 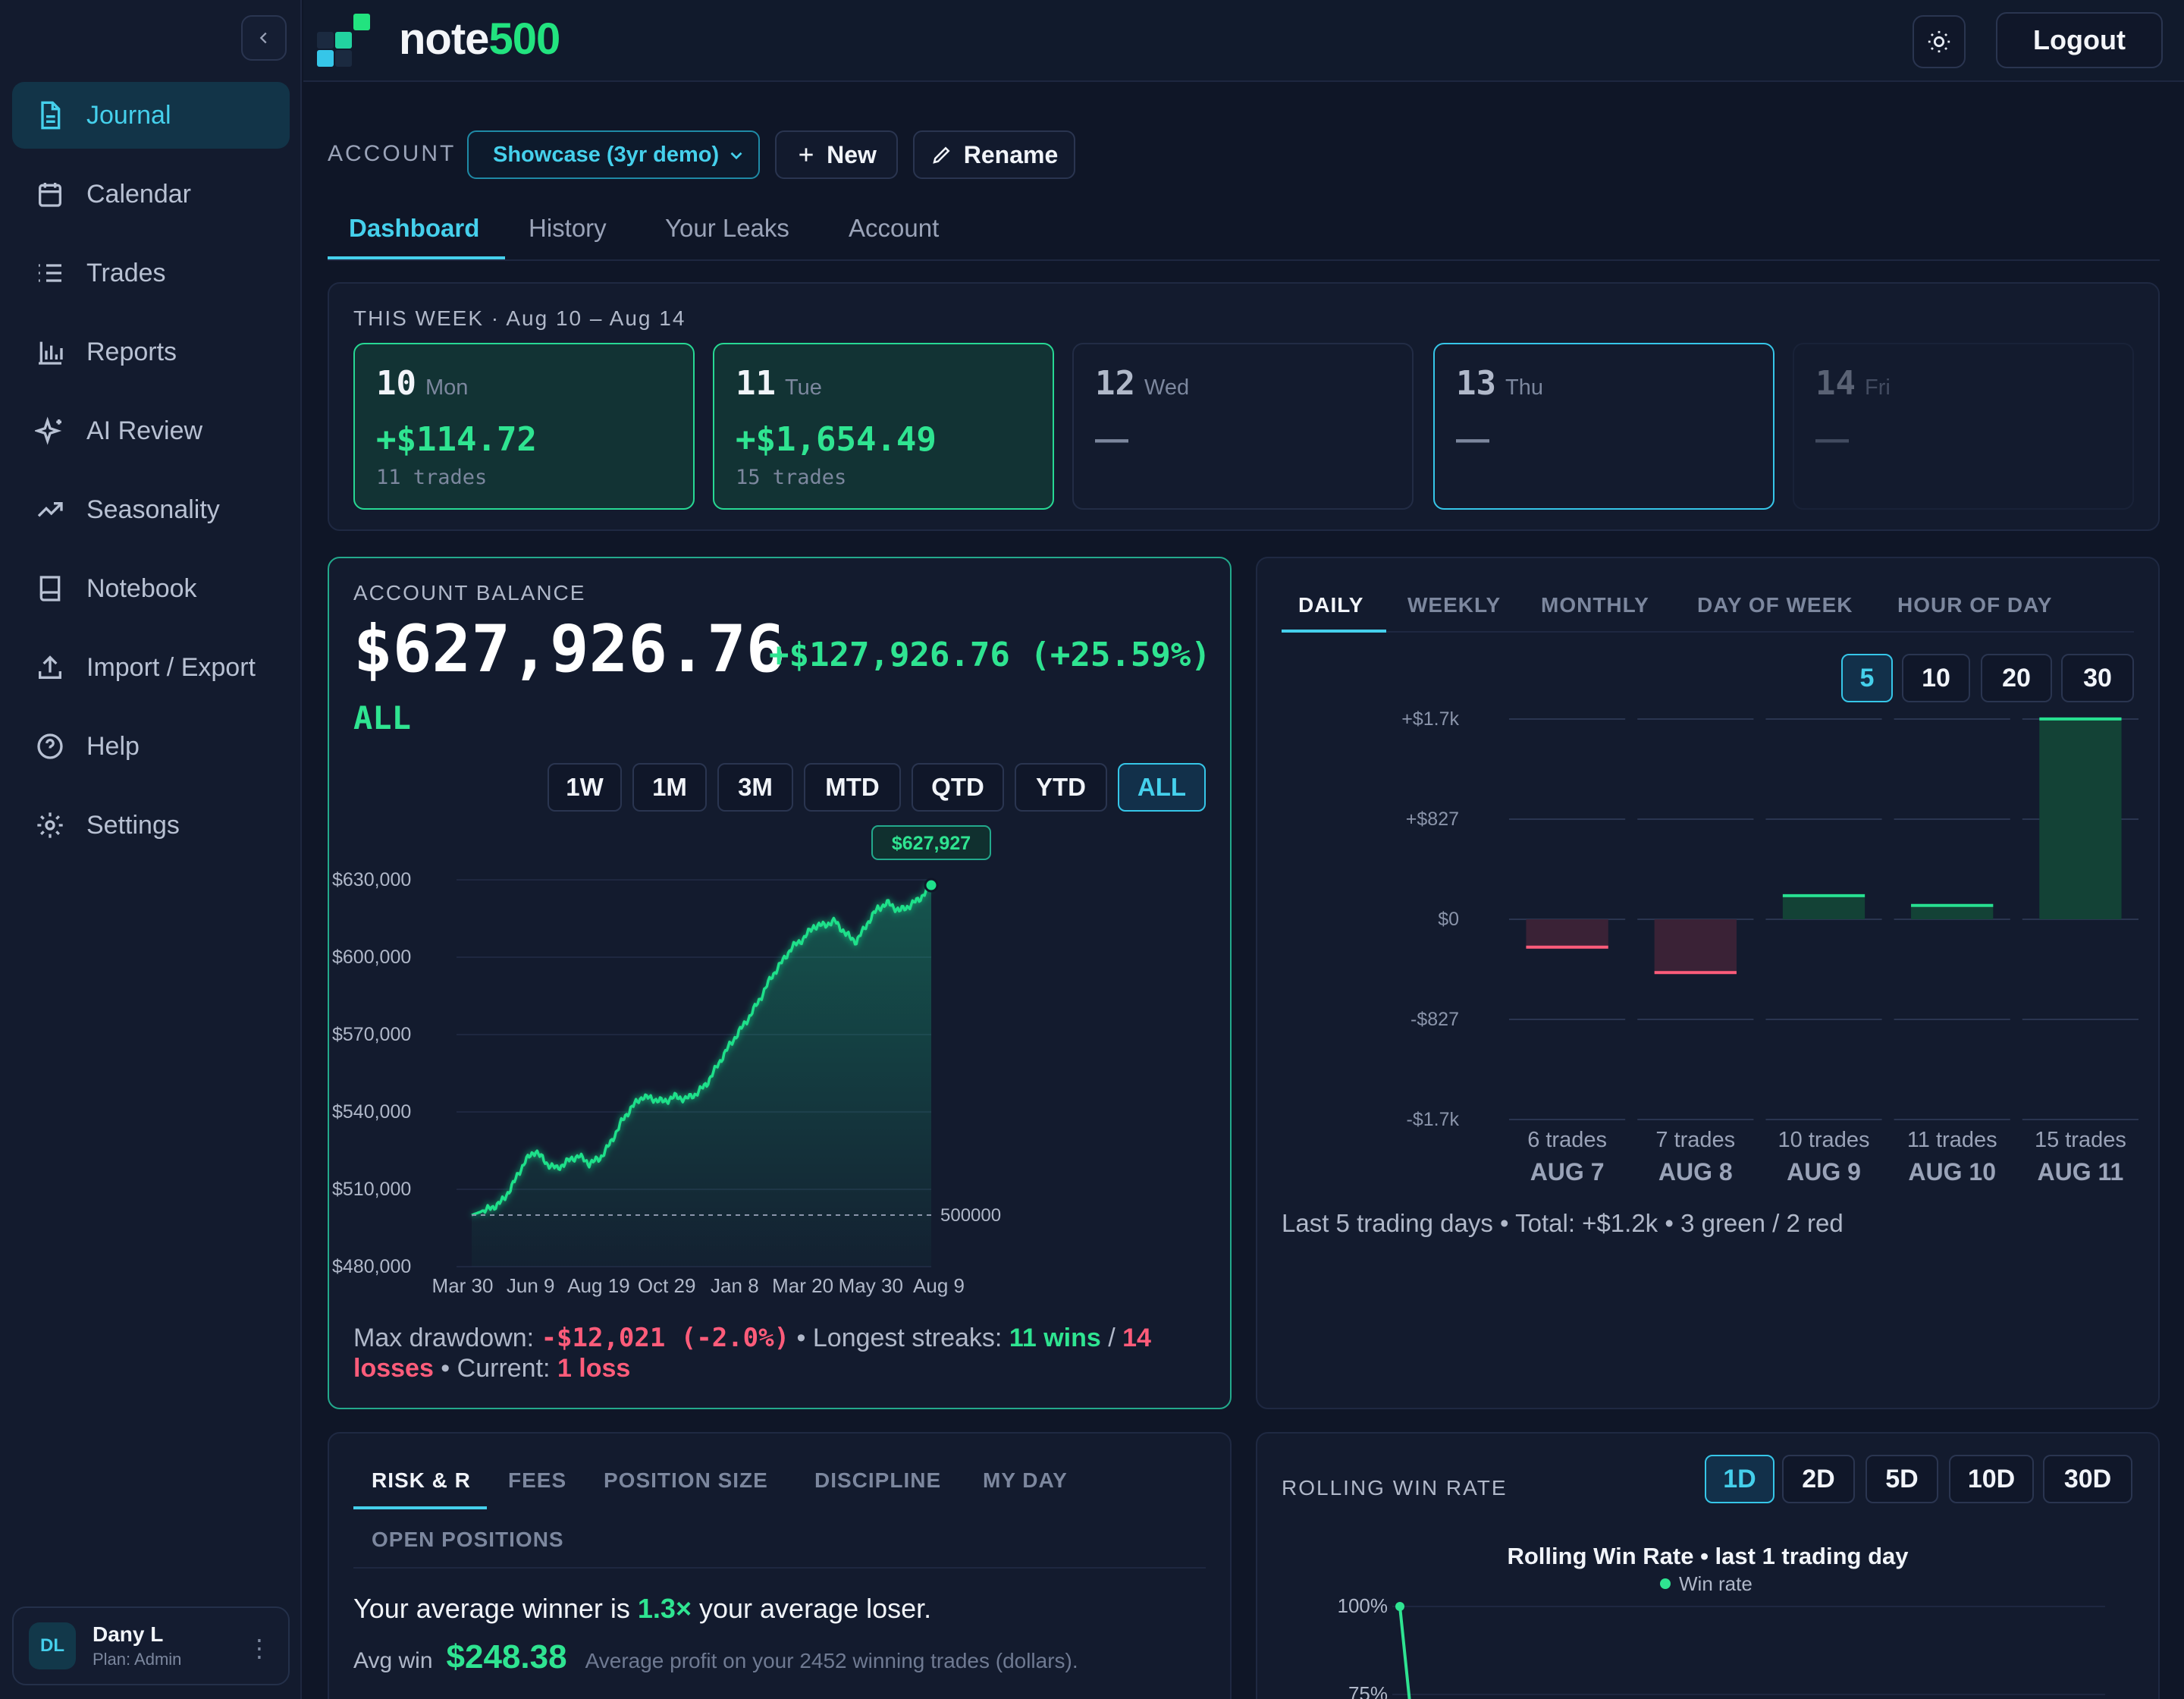 What do you see at coordinates (1025, 1480) in the screenshot?
I see `tab-my-day: MY DAY` at bounding box center [1025, 1480].